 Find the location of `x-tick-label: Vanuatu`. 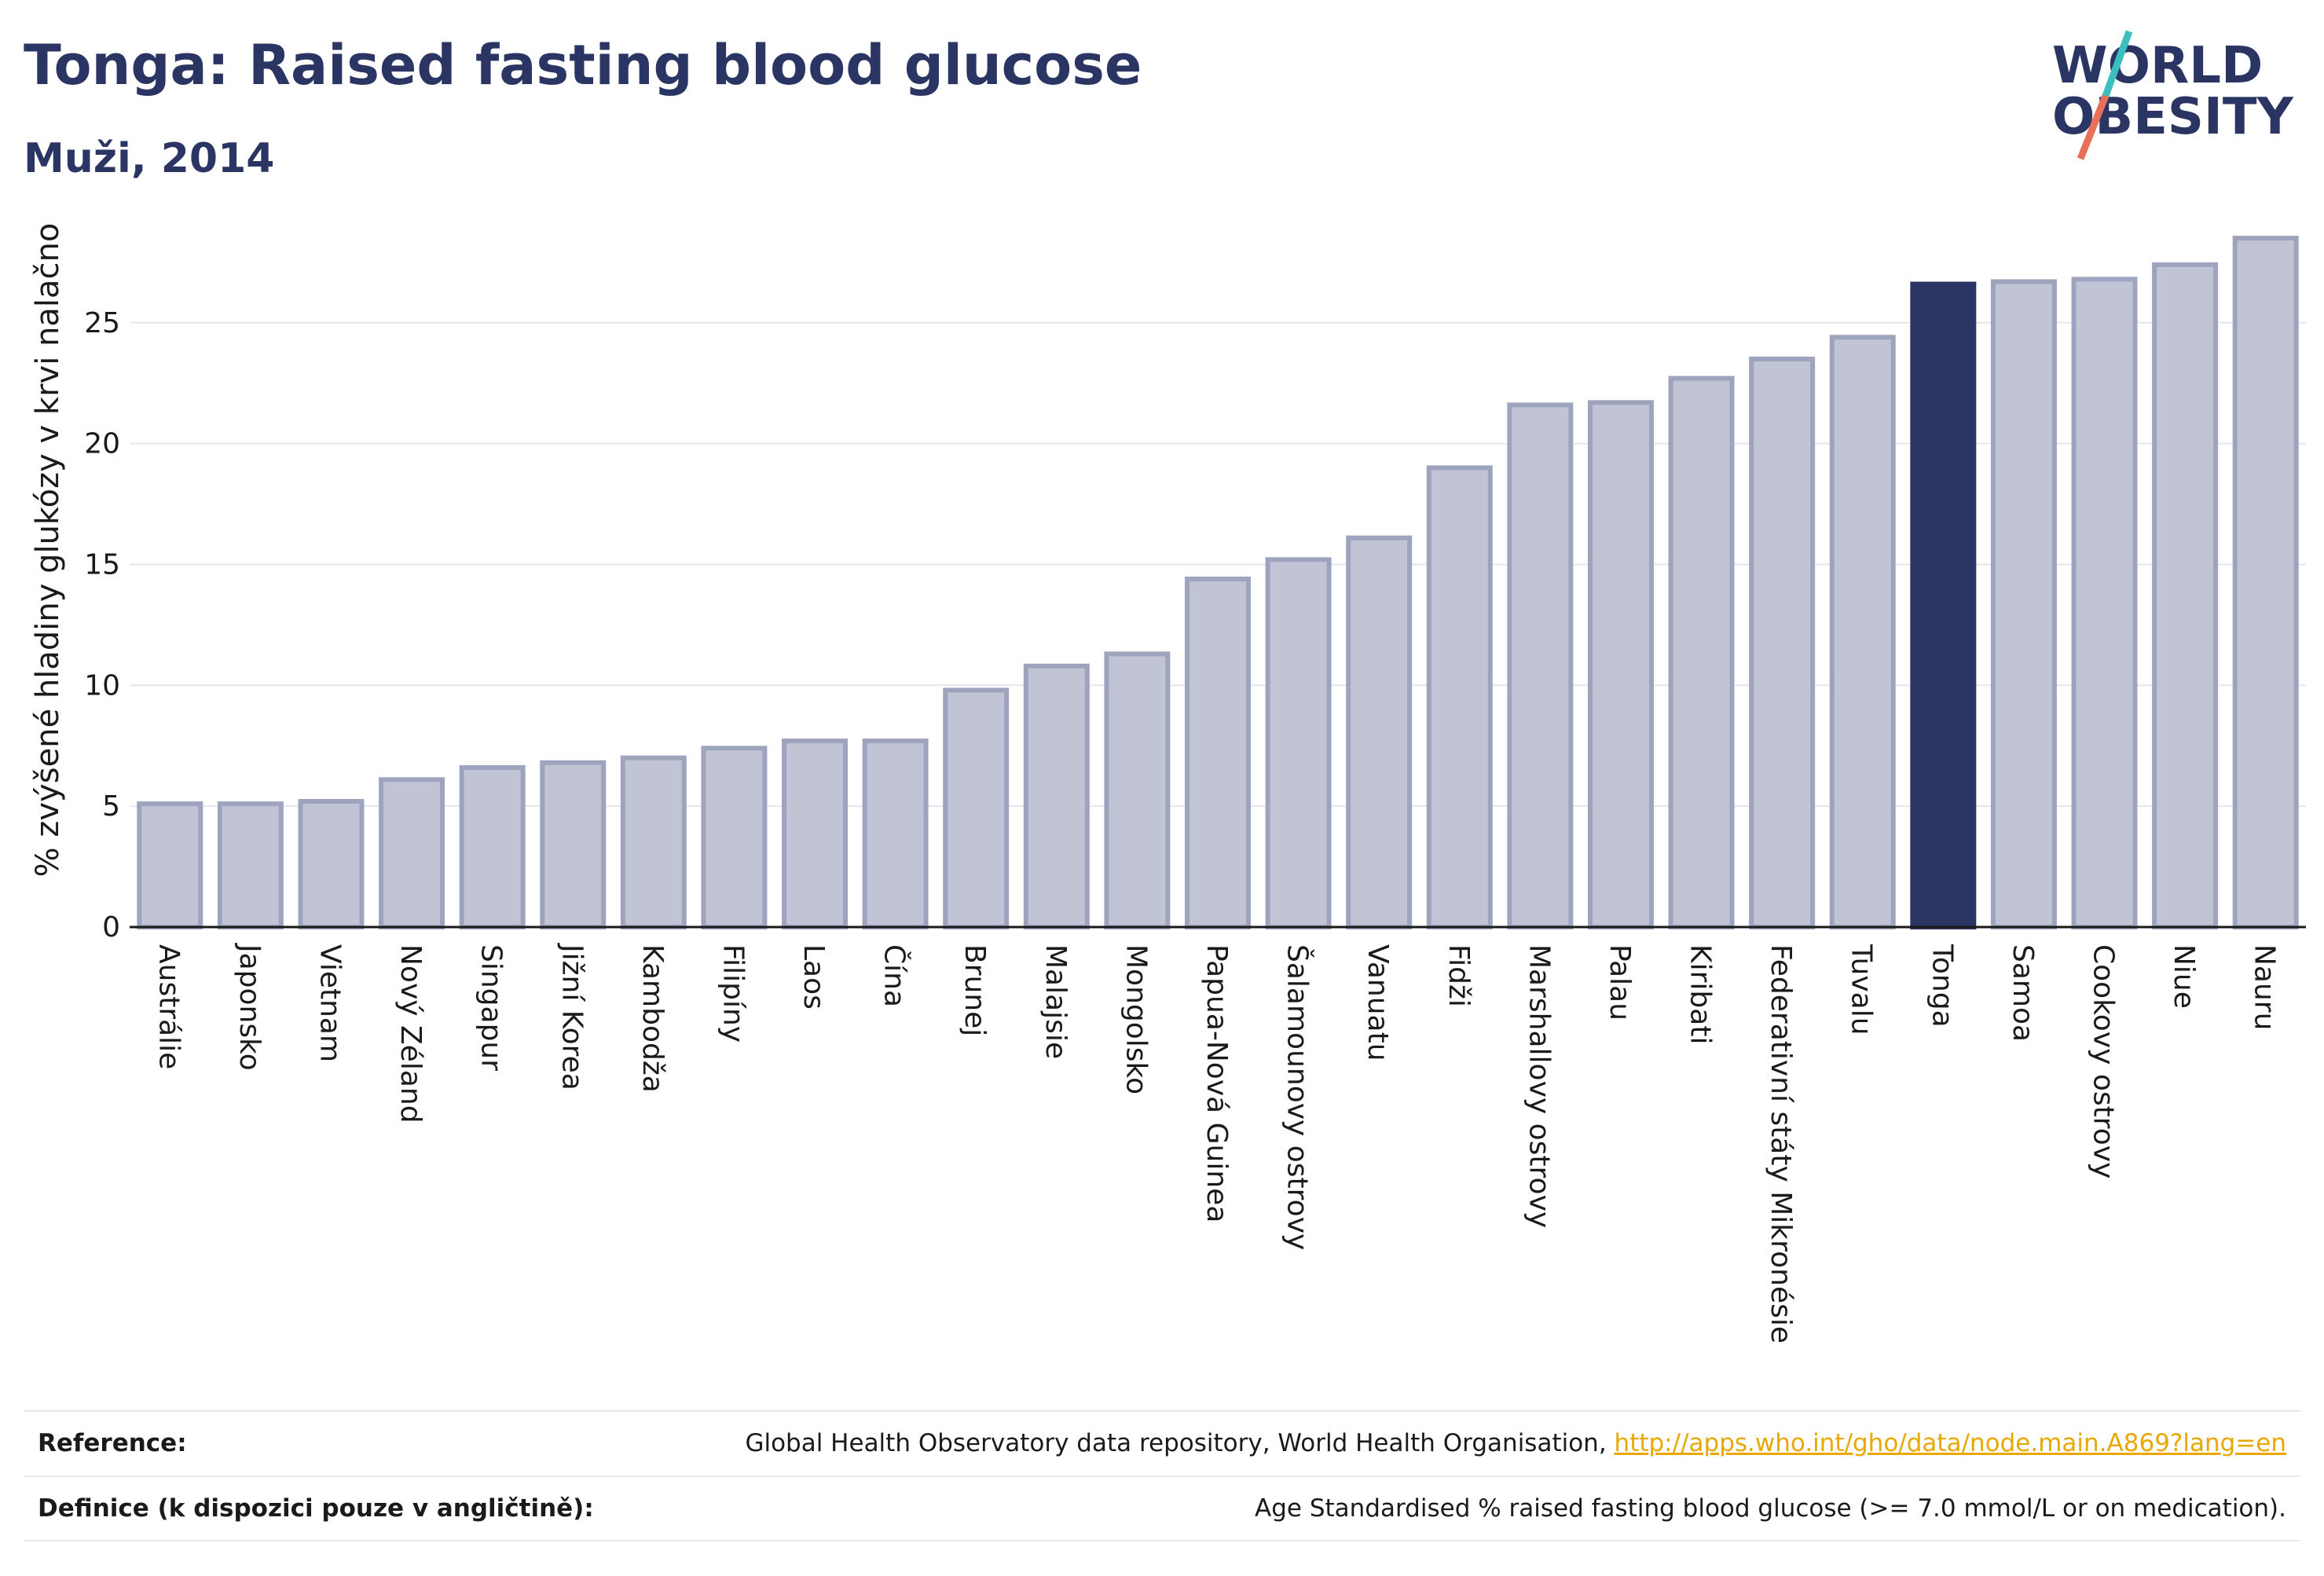

x-tick-label: Vanuatu is located at coordinates (1378, 1002).